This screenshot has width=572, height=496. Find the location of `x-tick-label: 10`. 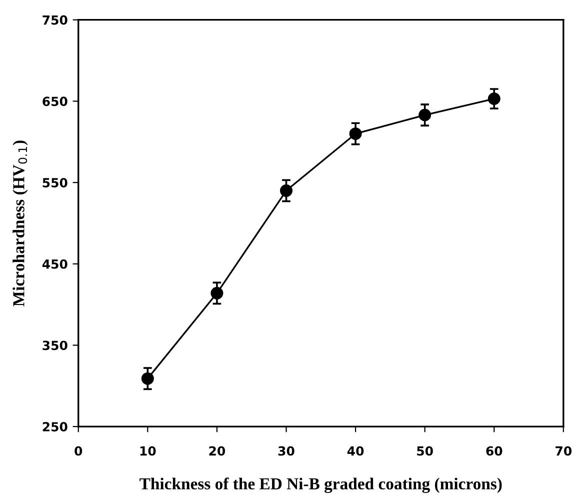

x-tick-label: 10 is located at coordinates (148, 451).